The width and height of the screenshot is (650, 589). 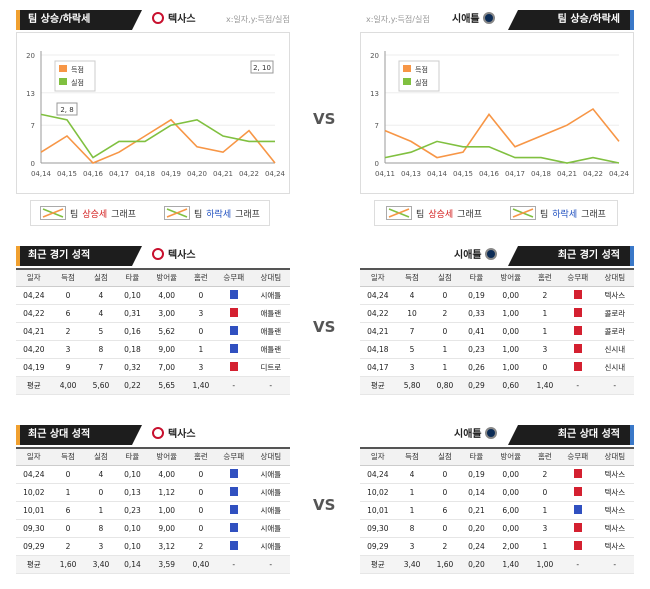 What do you see at coordinates (53, 213) in the screenshot?
I see `cross-icon` at bounding box center [53, 213].